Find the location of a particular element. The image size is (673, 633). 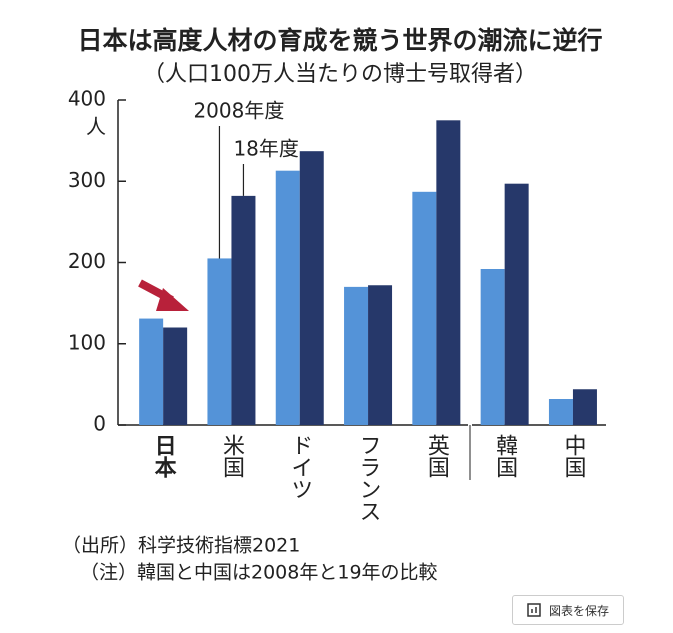

chart-title: 日本は高度人材の育成を競う世界の潮流に逆行 is located at coordinates (339, 40).